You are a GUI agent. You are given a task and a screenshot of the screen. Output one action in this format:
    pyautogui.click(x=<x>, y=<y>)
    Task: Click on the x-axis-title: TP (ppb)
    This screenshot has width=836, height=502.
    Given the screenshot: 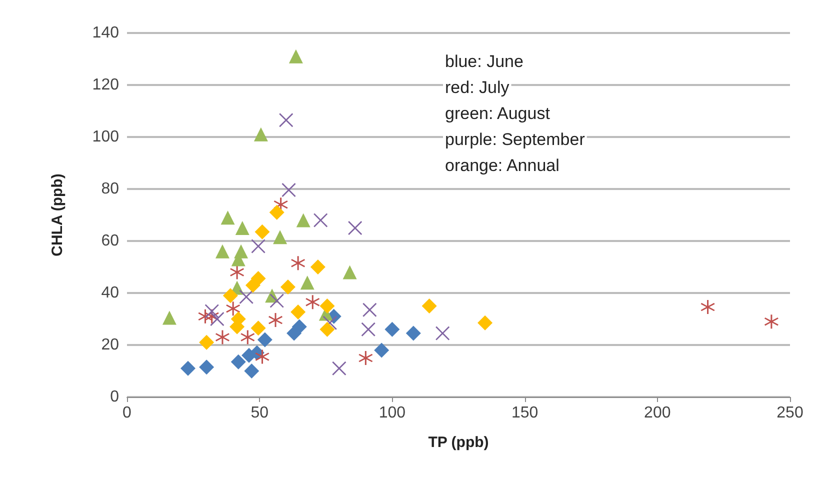 What is the action you would take?
    pyautogui.click(x=458, y=442)
    